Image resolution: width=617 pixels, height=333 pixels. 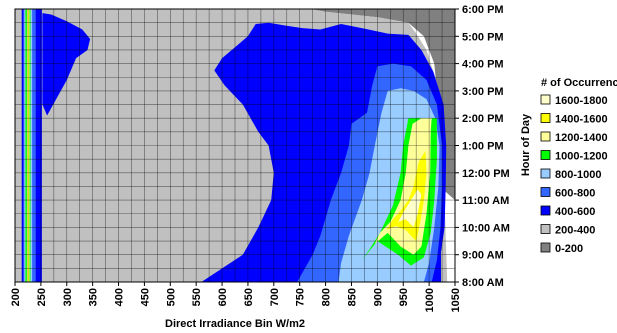 What do you see at coordinates (581, 120) in the screenshot?
I see `legend-label: 1400-1600` at bounding box center [581, 120].